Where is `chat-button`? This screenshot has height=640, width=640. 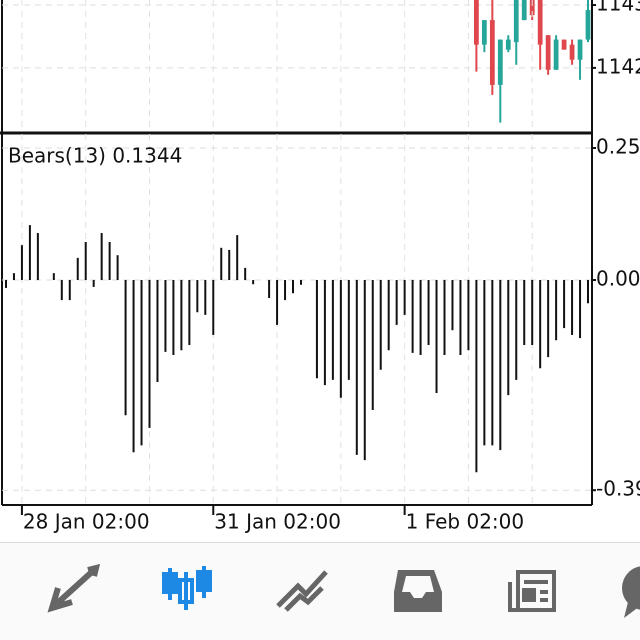
chat-button is located at coordinates (631, 592).